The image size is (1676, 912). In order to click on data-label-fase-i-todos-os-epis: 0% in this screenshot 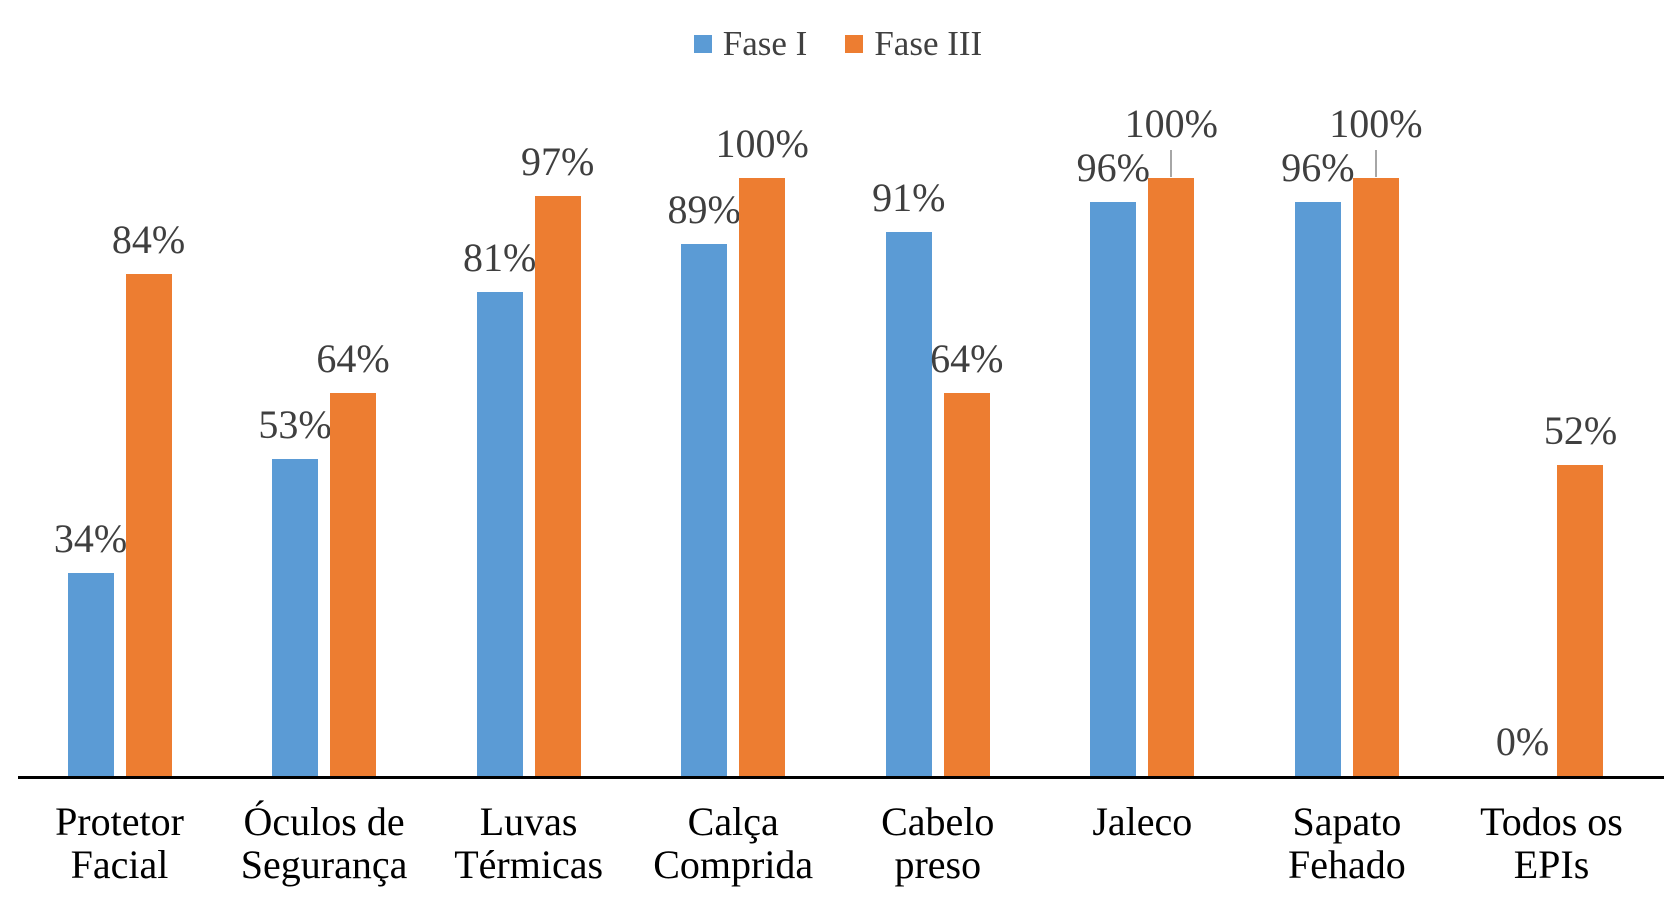, I will do `click(1522, 741)`.